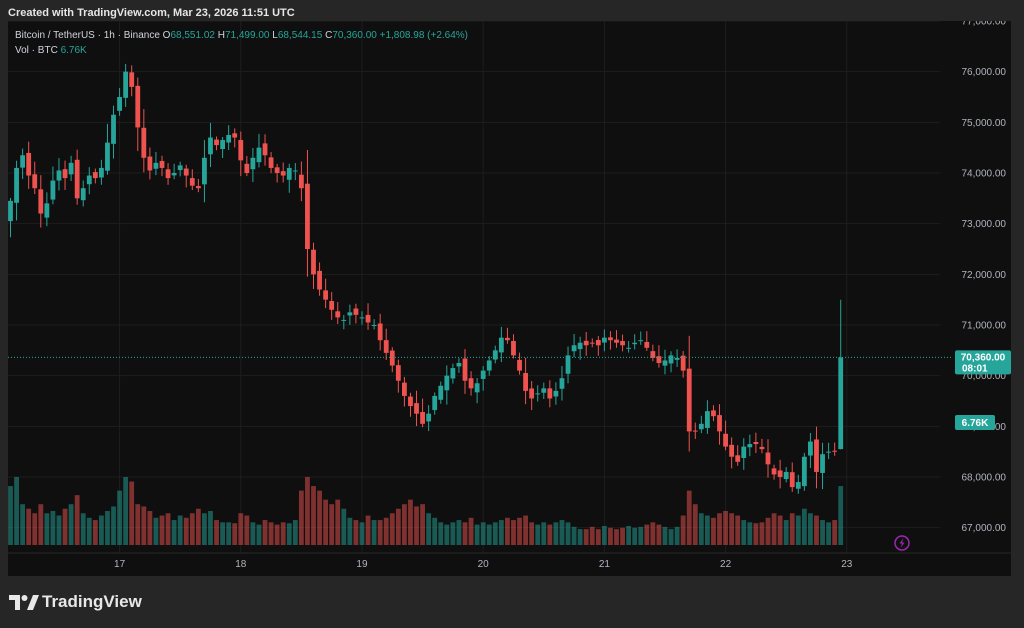  Describe the element at coordinates (75, 602) in the screenshot. I see `tradingview-brand: TradingView` at that location.